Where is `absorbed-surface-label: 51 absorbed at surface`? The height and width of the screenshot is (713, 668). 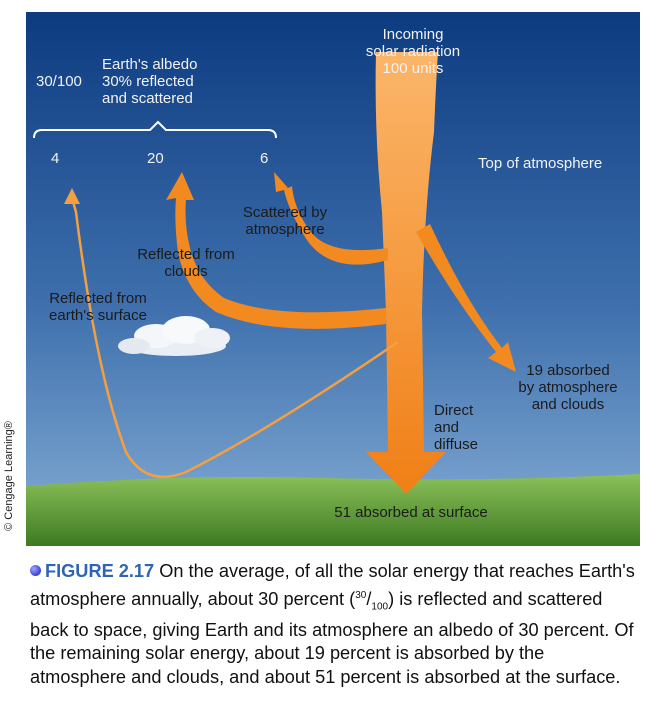
absorbed-surface-label: 51 absorbed at surface is located at coordinates (411, 512).